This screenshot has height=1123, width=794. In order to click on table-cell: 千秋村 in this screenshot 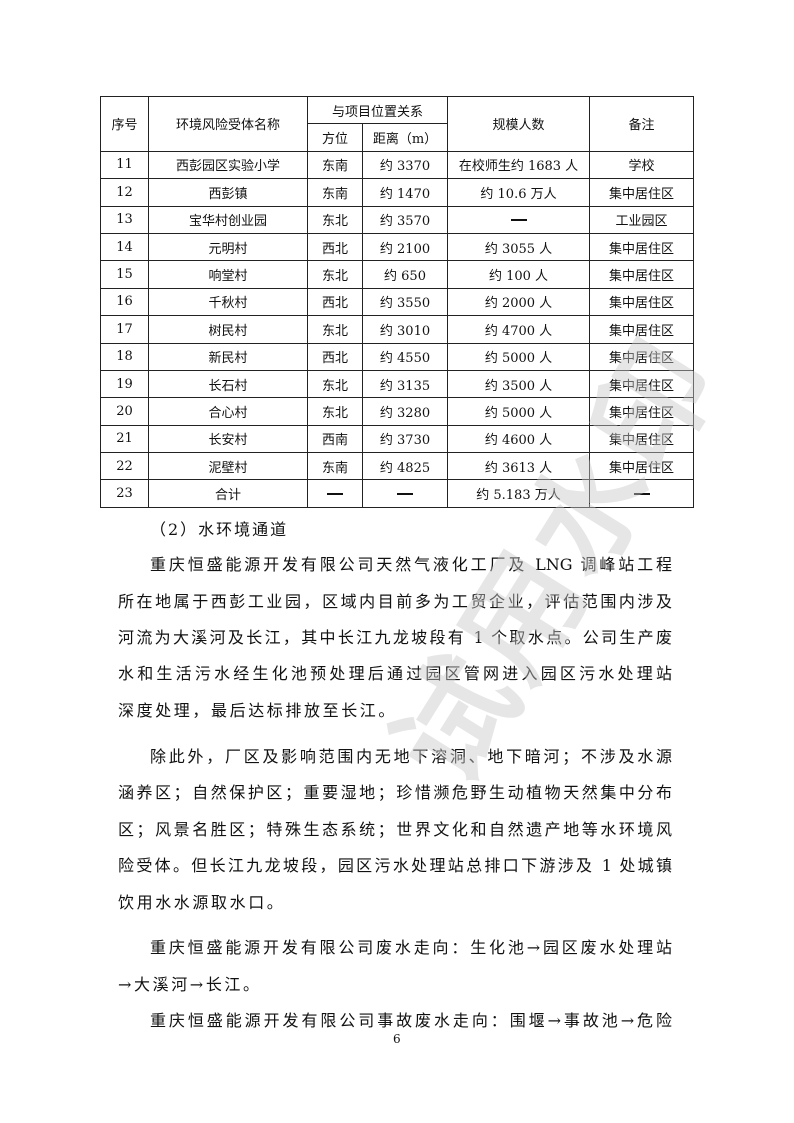, I will do `click(228, 302)`.